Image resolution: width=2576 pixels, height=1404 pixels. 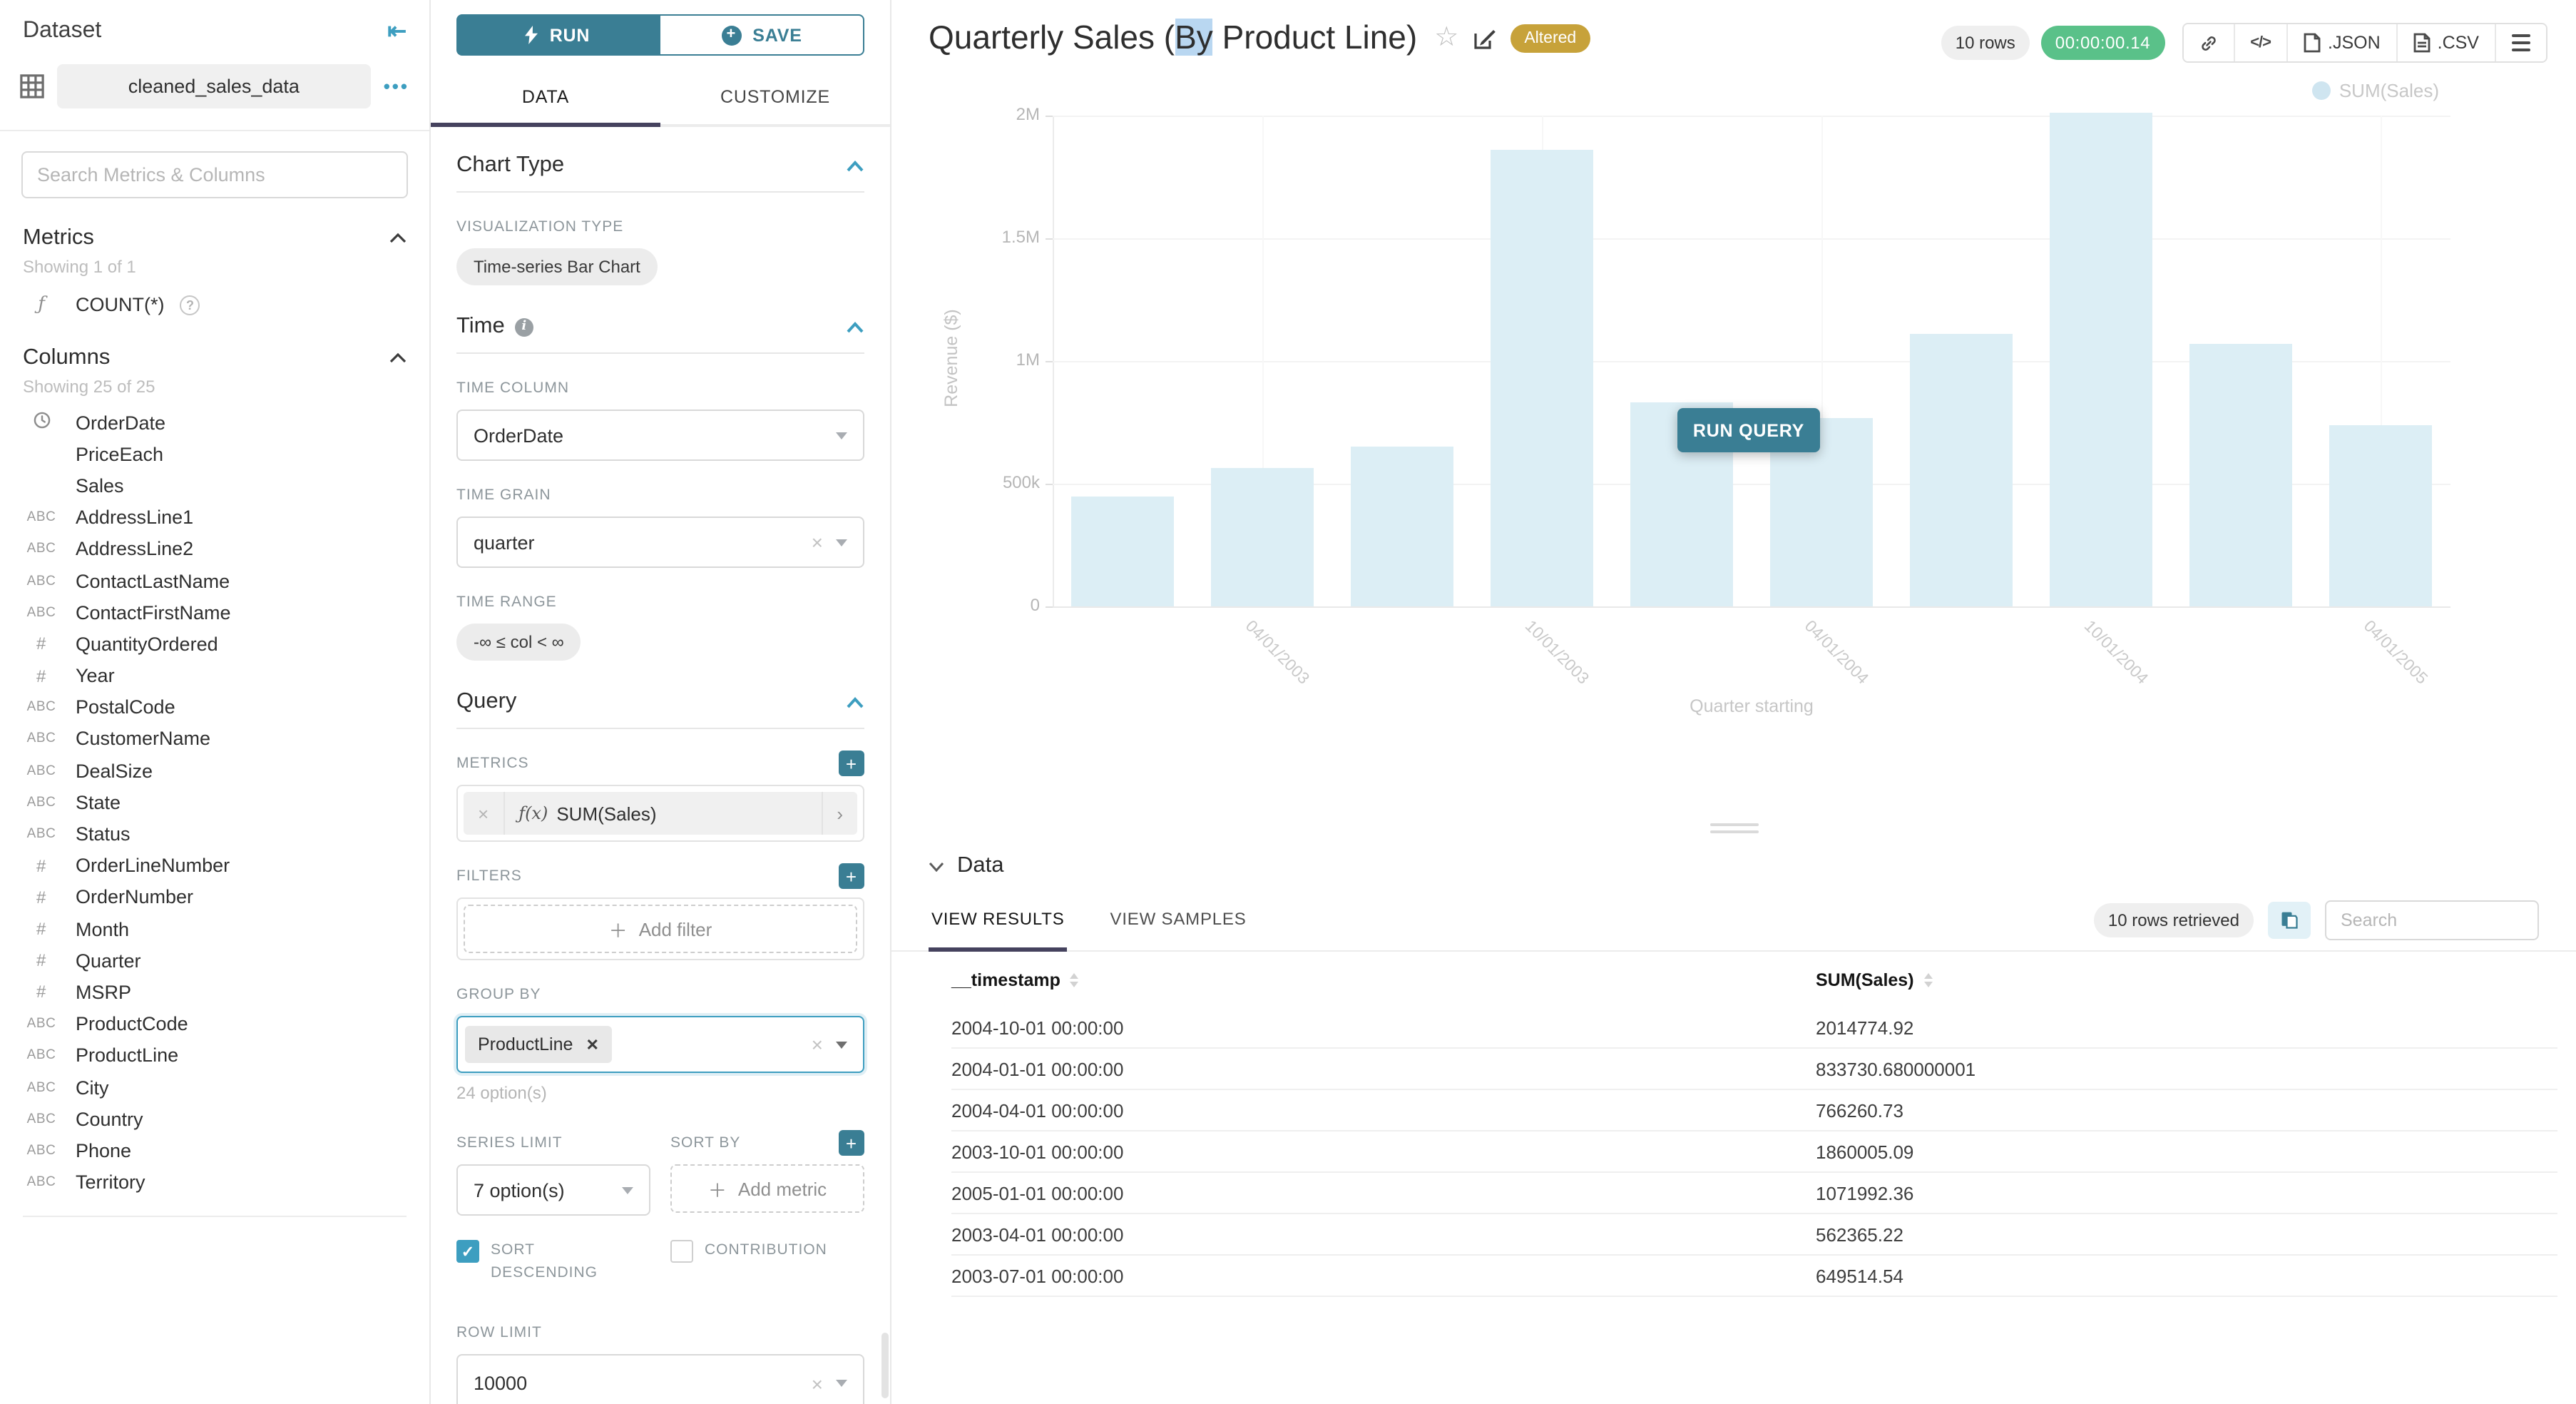 I want to click on table-row: 2003-07-01 00:00:00 649514.54, so click(x=1754, y=1276).